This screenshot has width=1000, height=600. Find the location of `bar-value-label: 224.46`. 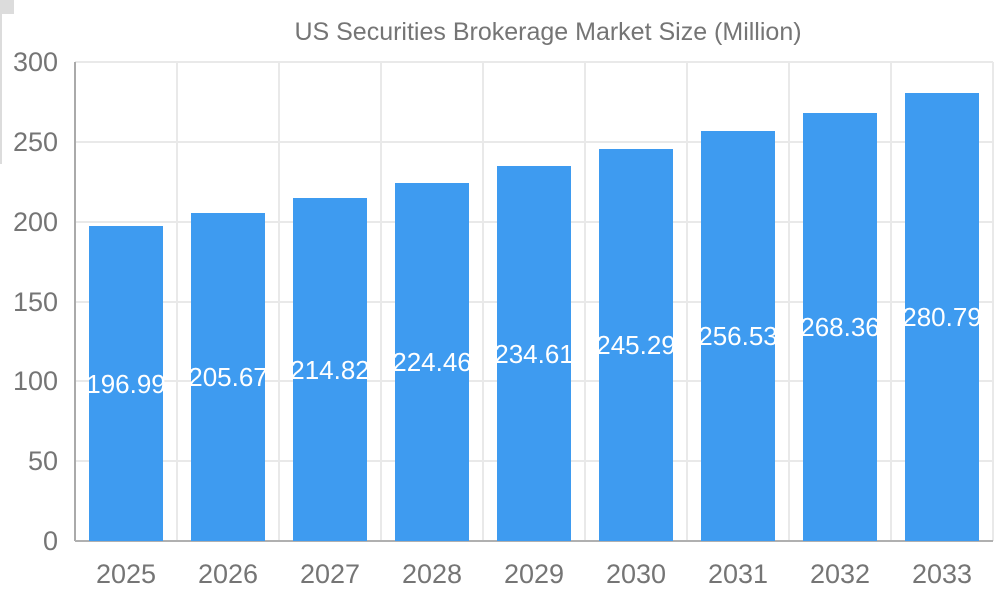

bar-value-label: 224.46 is located at coordinates (432, 361).